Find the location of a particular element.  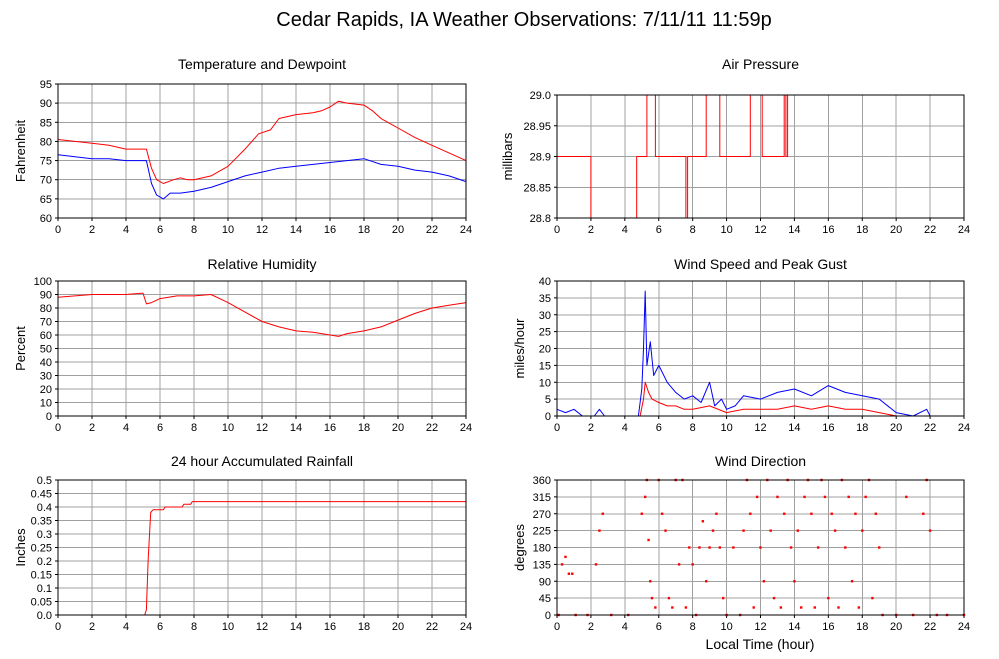

y-tick-label: 5 is located at coordinates (548, 400).